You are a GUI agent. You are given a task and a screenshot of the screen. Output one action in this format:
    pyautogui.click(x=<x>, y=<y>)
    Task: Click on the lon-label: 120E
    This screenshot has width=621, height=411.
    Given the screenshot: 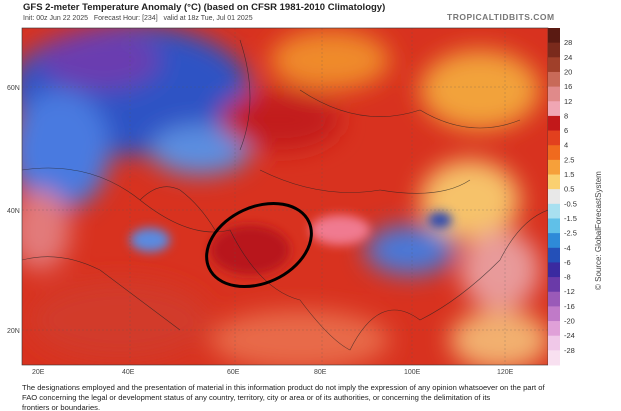 What is the action you would take?
    pyautogui.click(x=505, y=372)
    